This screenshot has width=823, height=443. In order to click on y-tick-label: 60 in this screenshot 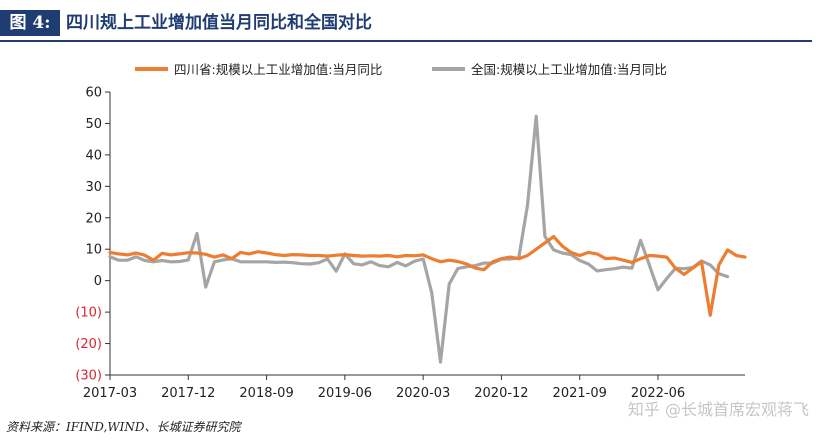, I will do `click(93, 93)`.